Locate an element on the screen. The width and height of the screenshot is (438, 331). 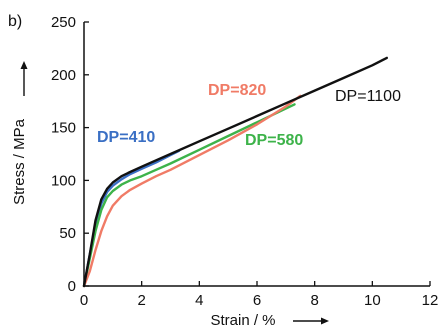
x-ticks: 0 2 4 6 8 10 12 is located at coordinates (259, 295).